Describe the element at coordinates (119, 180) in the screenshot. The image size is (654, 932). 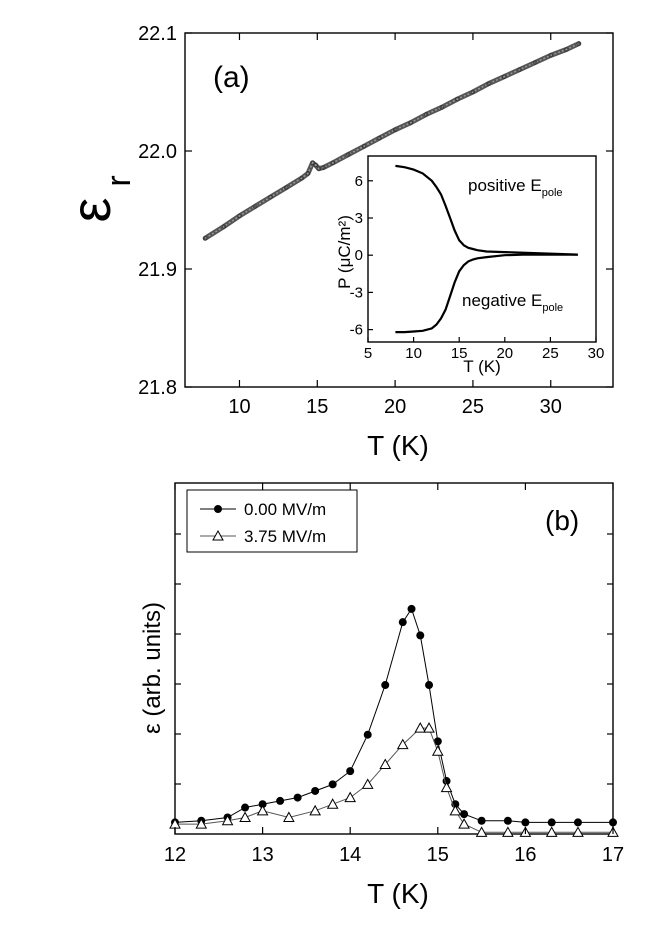
I see `panel-a-ylabel-sub: r` at that location.